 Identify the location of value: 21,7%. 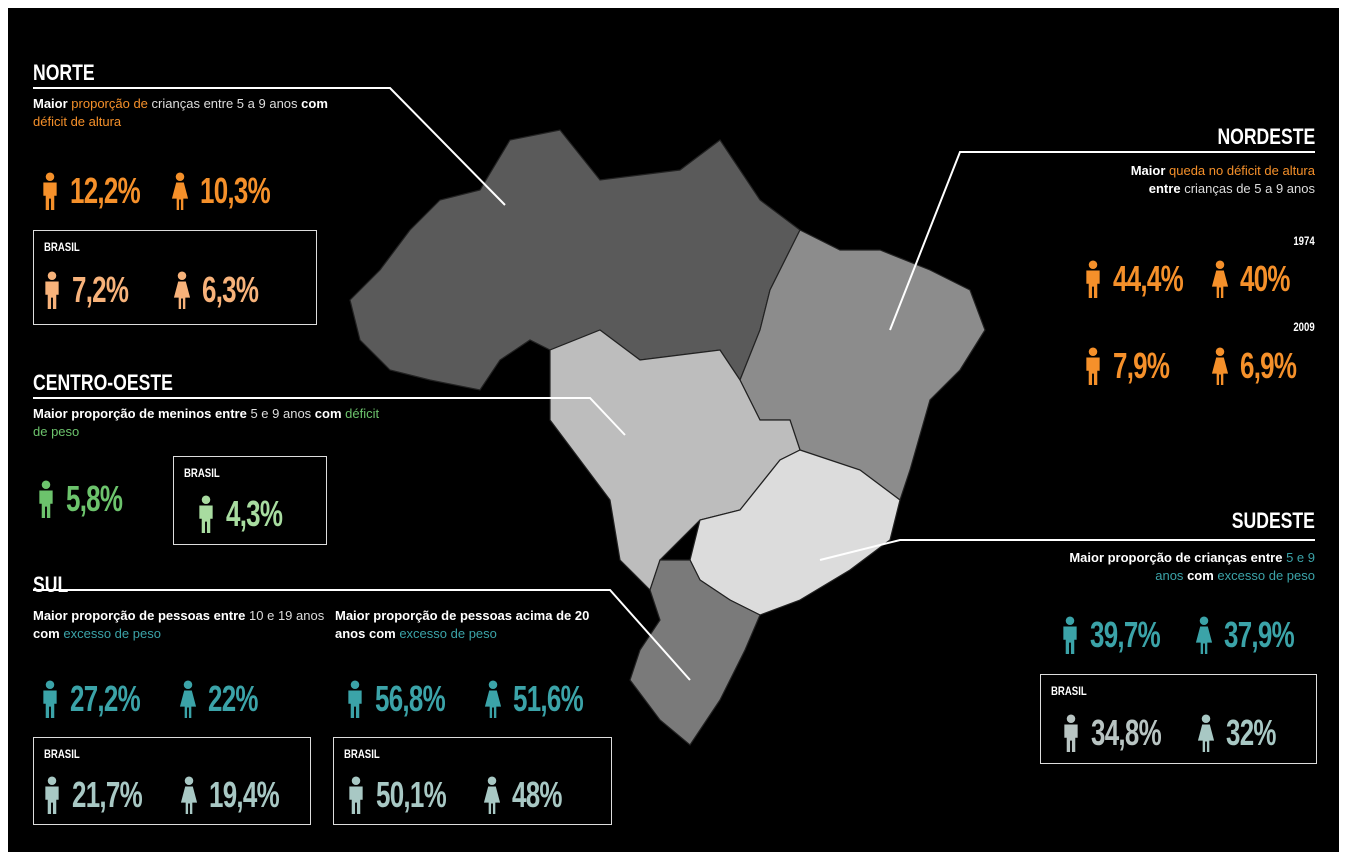
(107, 794).